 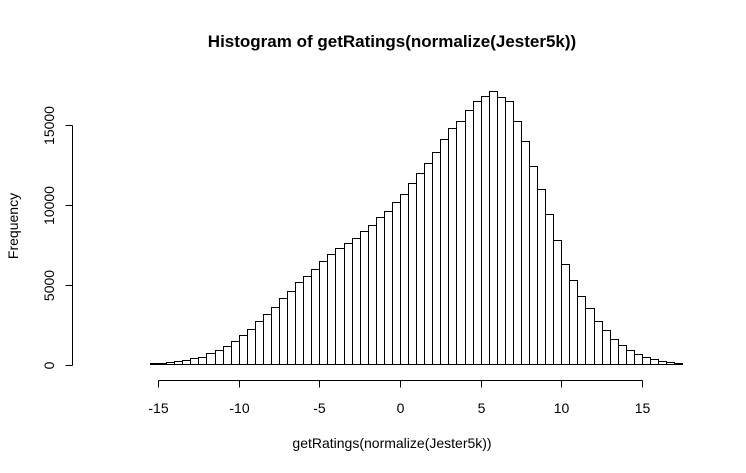 I want to click on x-axis-label: getRatings(normalize(Jester5k)), so click(x=391, y=443).